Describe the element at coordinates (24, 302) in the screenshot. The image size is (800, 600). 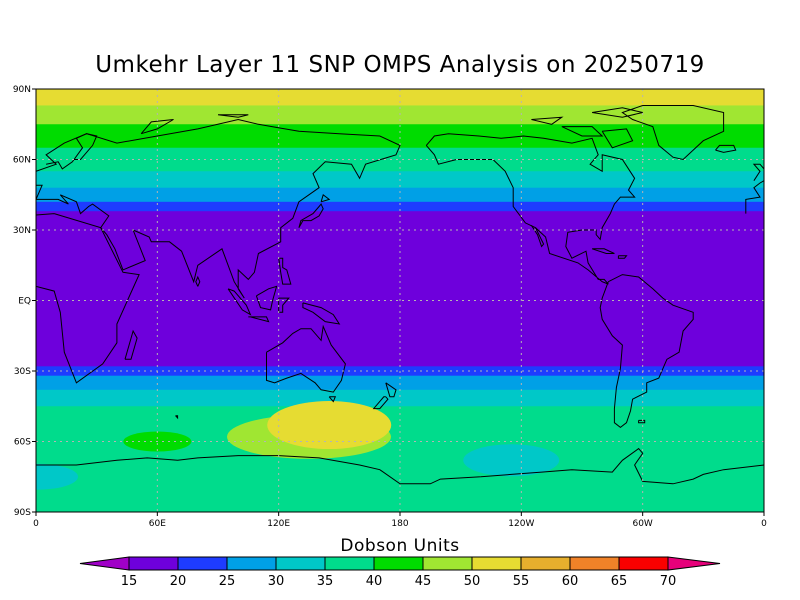
I see `lat-tick-label: EQ` at that location.